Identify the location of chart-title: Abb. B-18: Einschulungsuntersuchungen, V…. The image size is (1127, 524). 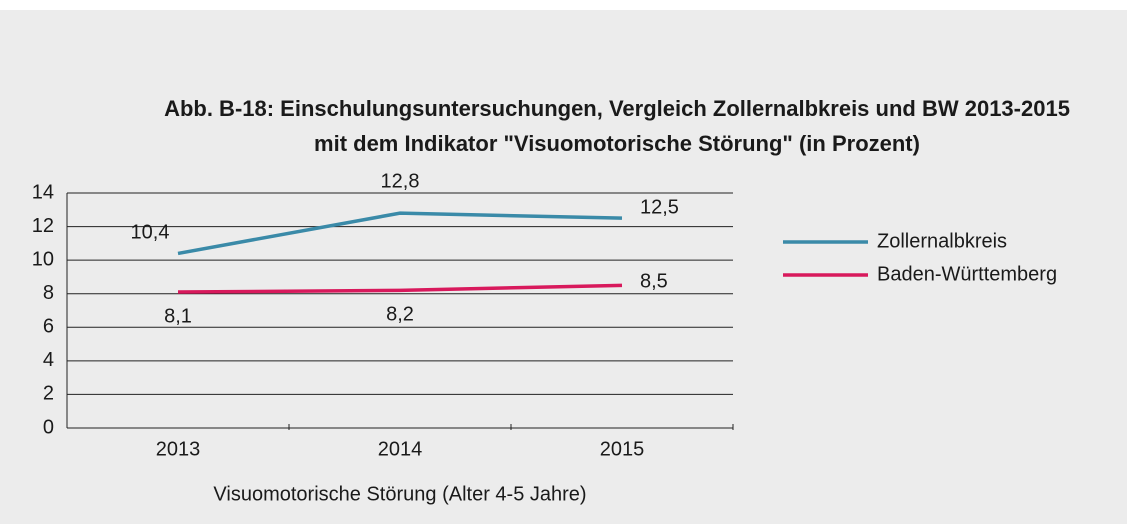
(617, 108).